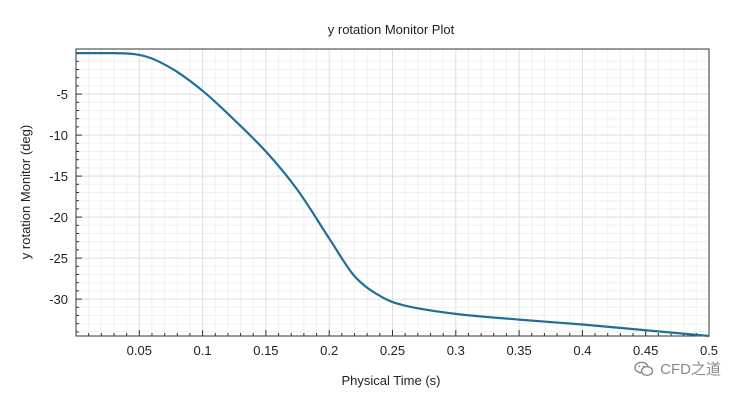 The height and width of the screenshot is (401, 743). I want to click on y-axis-label: y rotation Monitor (deg), so click(25, 192).